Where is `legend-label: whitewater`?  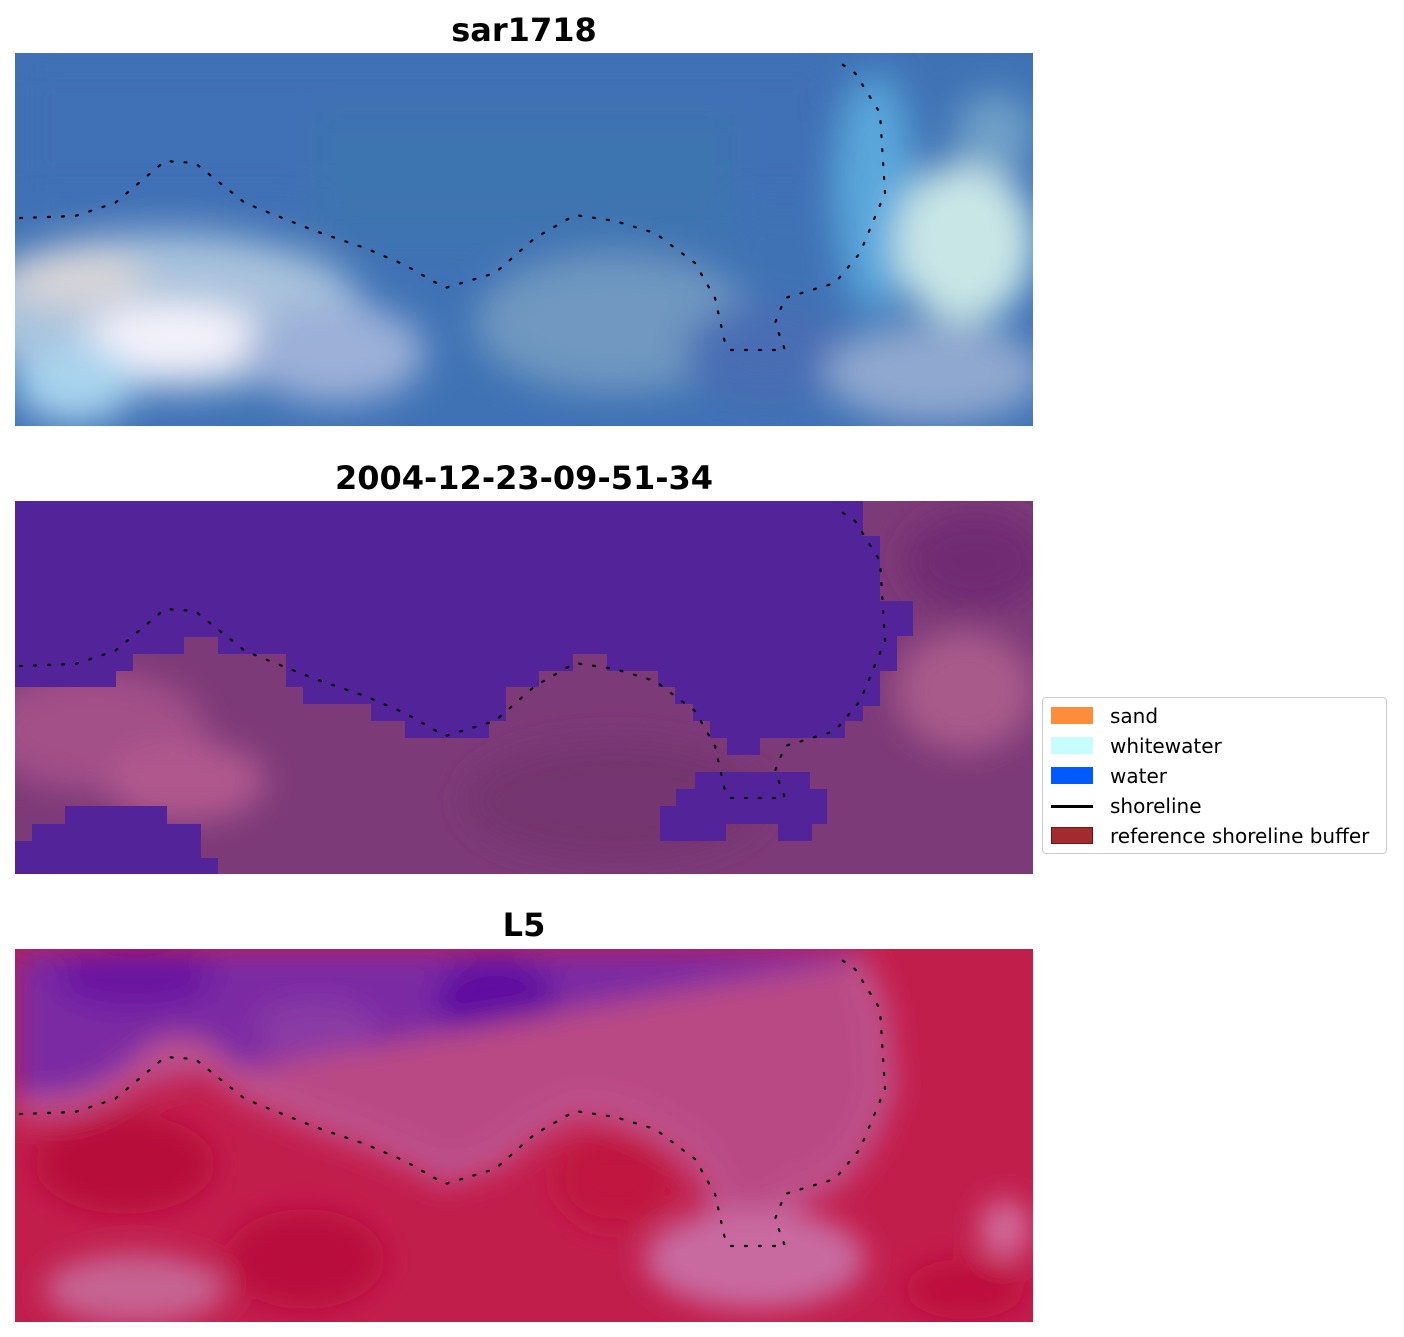 legend-label: whitewater is located at coordinates (1166, 746).